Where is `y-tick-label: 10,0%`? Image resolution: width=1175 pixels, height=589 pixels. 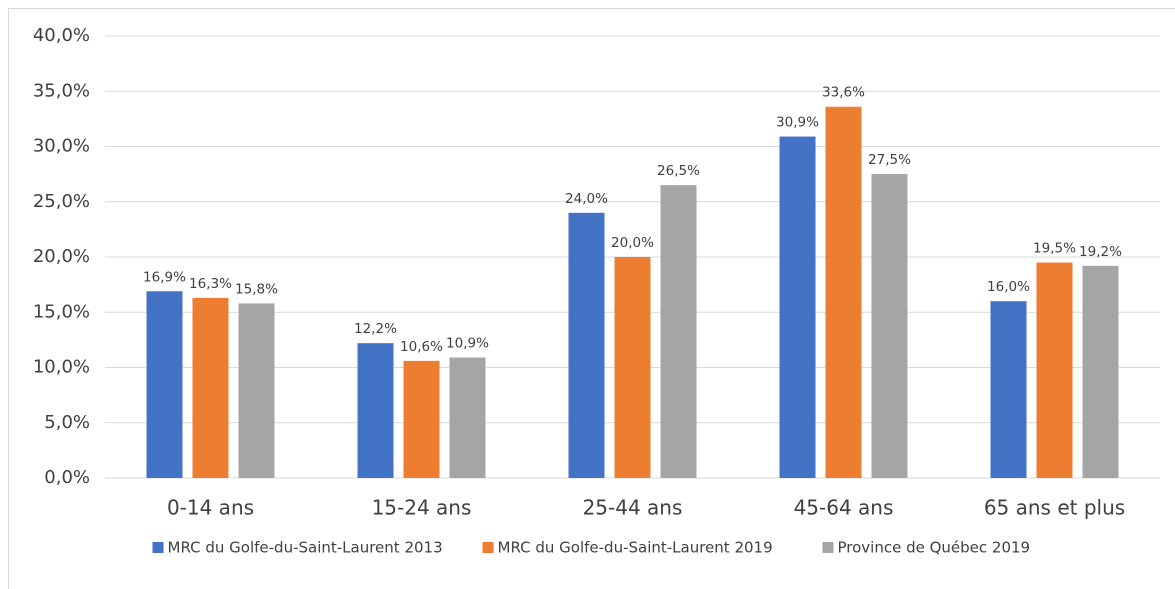
y-tick-label: 10,0% is located at coordinates (61, 367).